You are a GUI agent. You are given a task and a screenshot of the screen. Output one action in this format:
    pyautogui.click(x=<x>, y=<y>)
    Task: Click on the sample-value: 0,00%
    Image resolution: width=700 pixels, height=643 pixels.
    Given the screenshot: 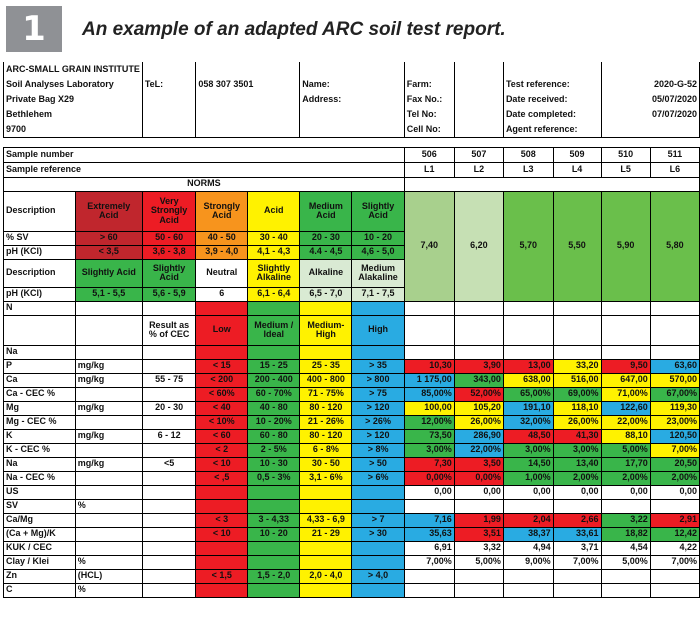 What is the action you would take?
    pyautogui.click(x=478, y=478)
    